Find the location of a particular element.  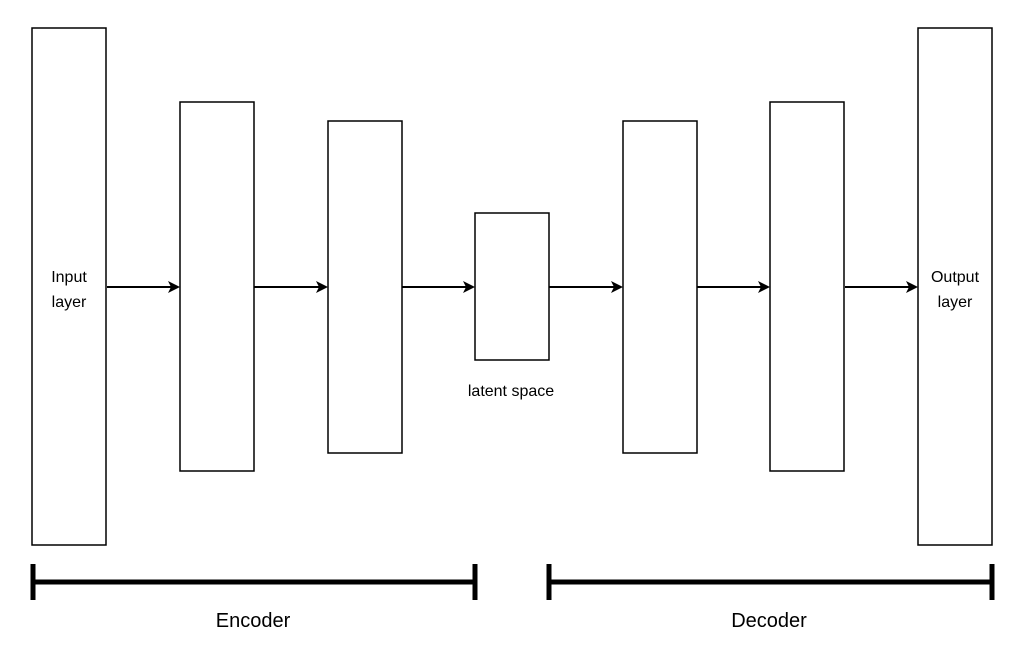

output-layer-label-line-2: layer is located at coordinates (955, 302).